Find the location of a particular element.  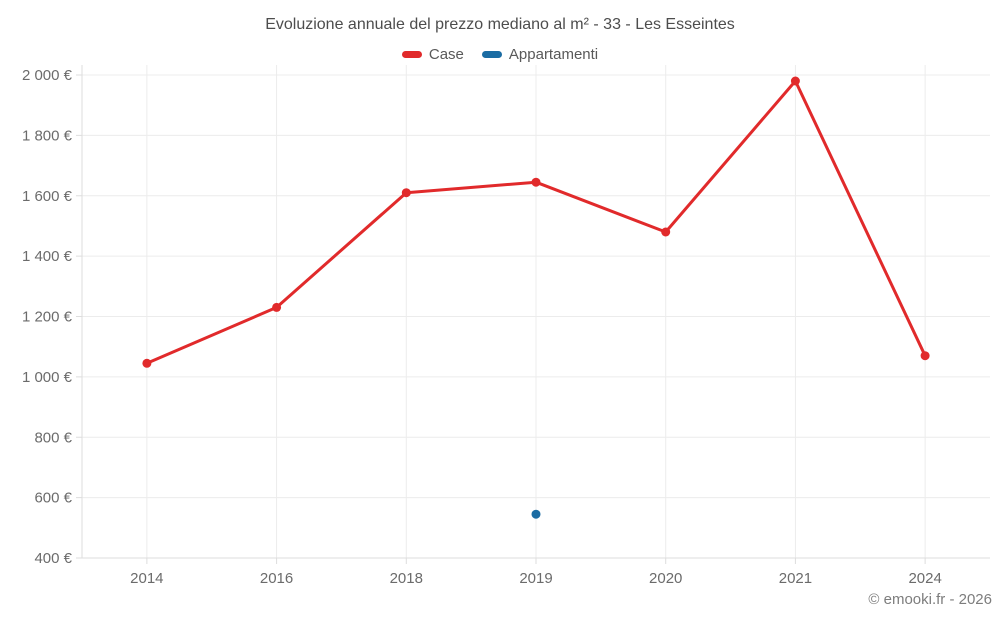

y-tick-label: 1 800 € is located at coordinates (47, 135).